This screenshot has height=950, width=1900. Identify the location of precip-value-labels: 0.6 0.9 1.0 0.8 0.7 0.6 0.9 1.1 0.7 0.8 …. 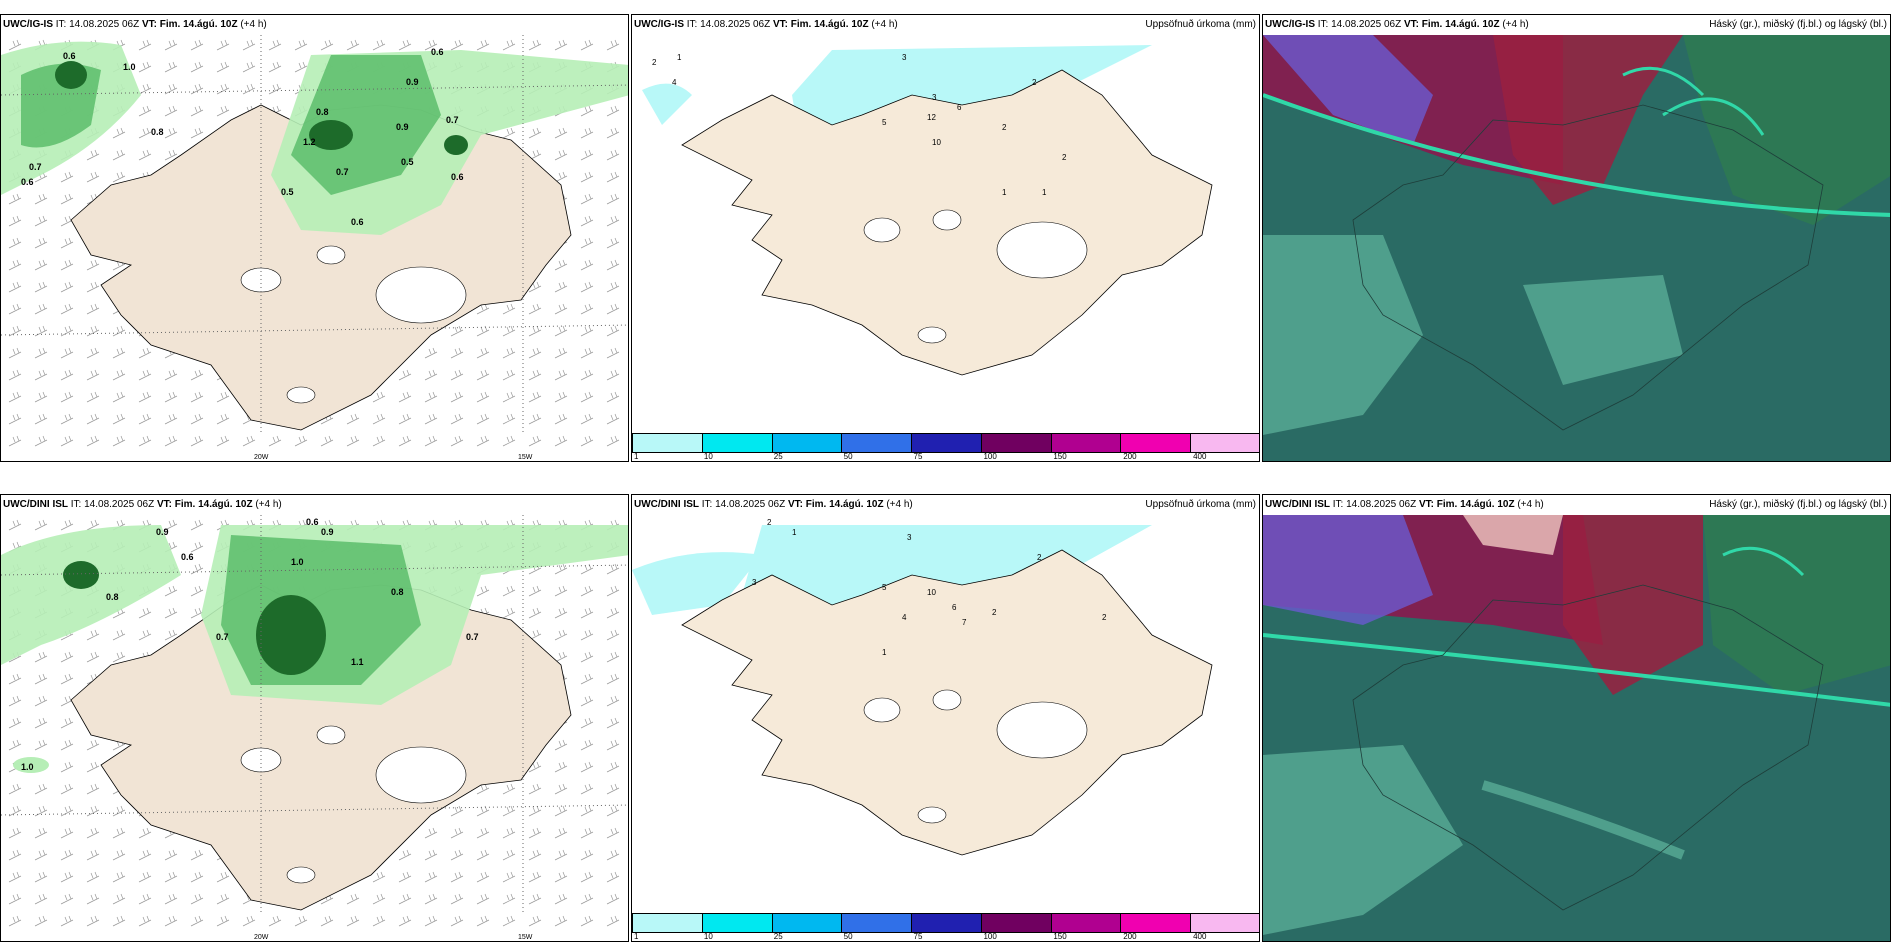
(250, 644).